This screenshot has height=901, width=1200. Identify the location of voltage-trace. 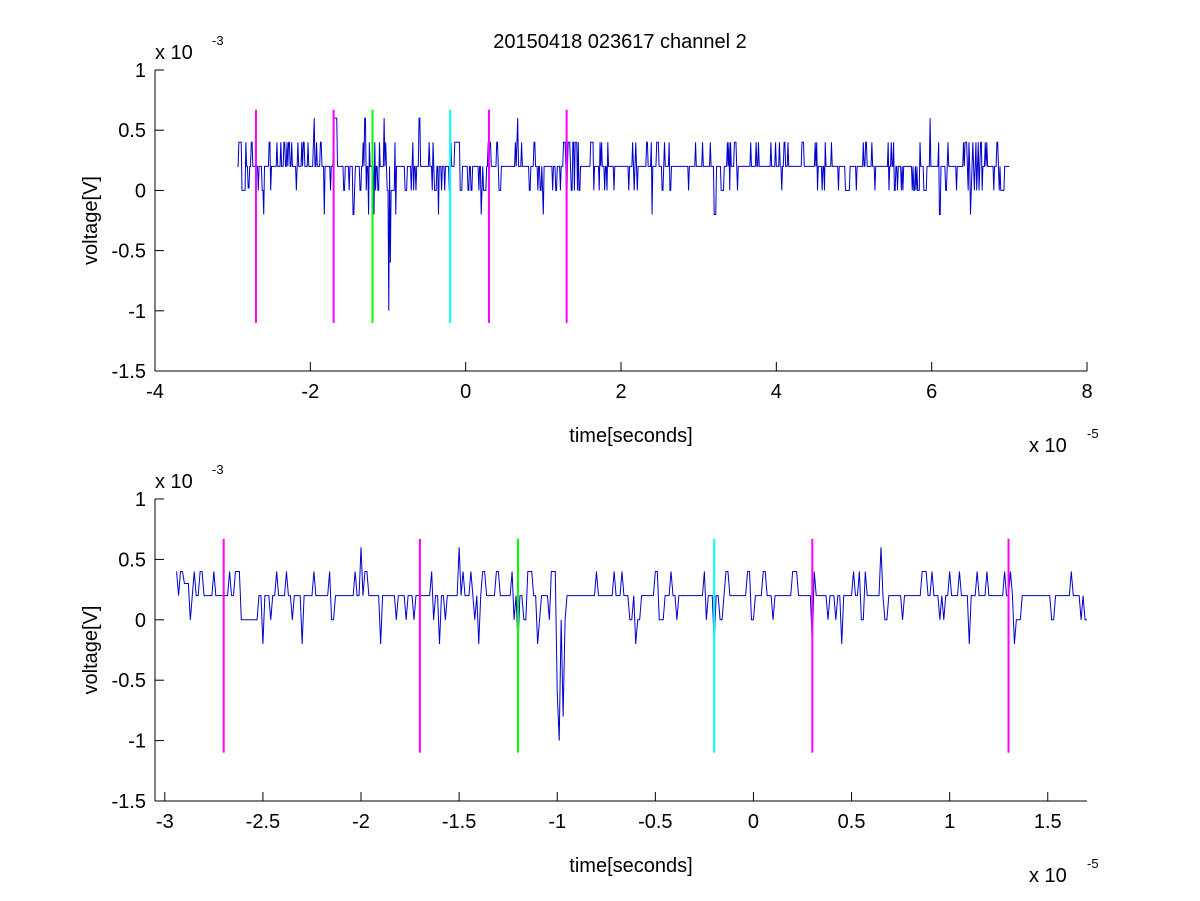
(623, 214).